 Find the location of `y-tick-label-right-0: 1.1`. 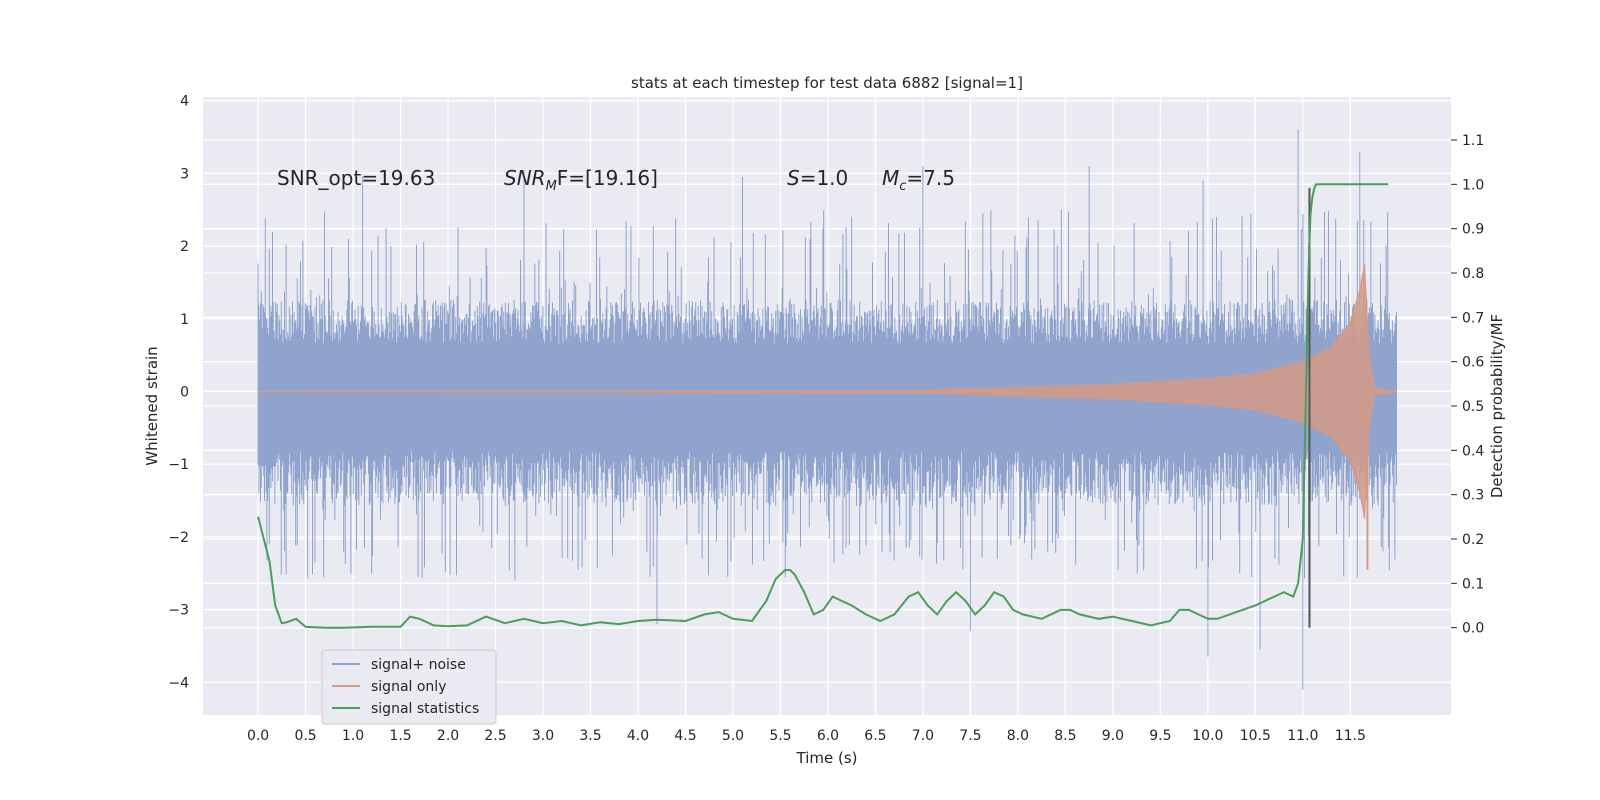

y-tick-label-right-0: 1.1 is located at coordinates (1473, 141).